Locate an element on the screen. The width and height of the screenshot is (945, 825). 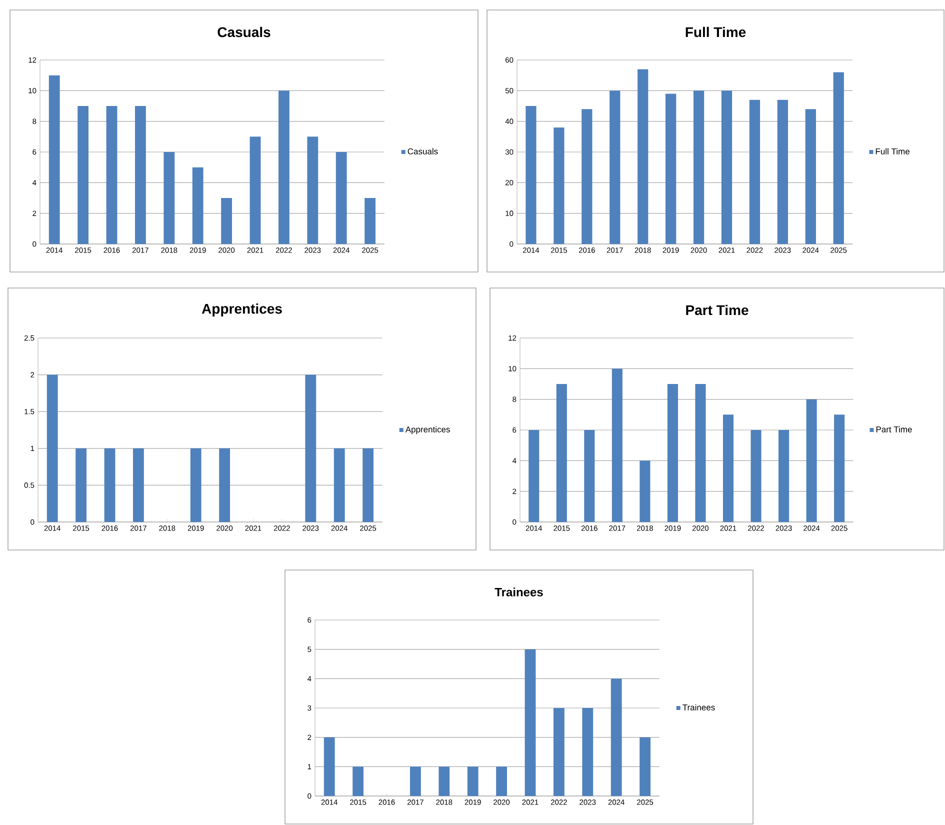
chart-title: Casuals is located at coordinates (244, 32).